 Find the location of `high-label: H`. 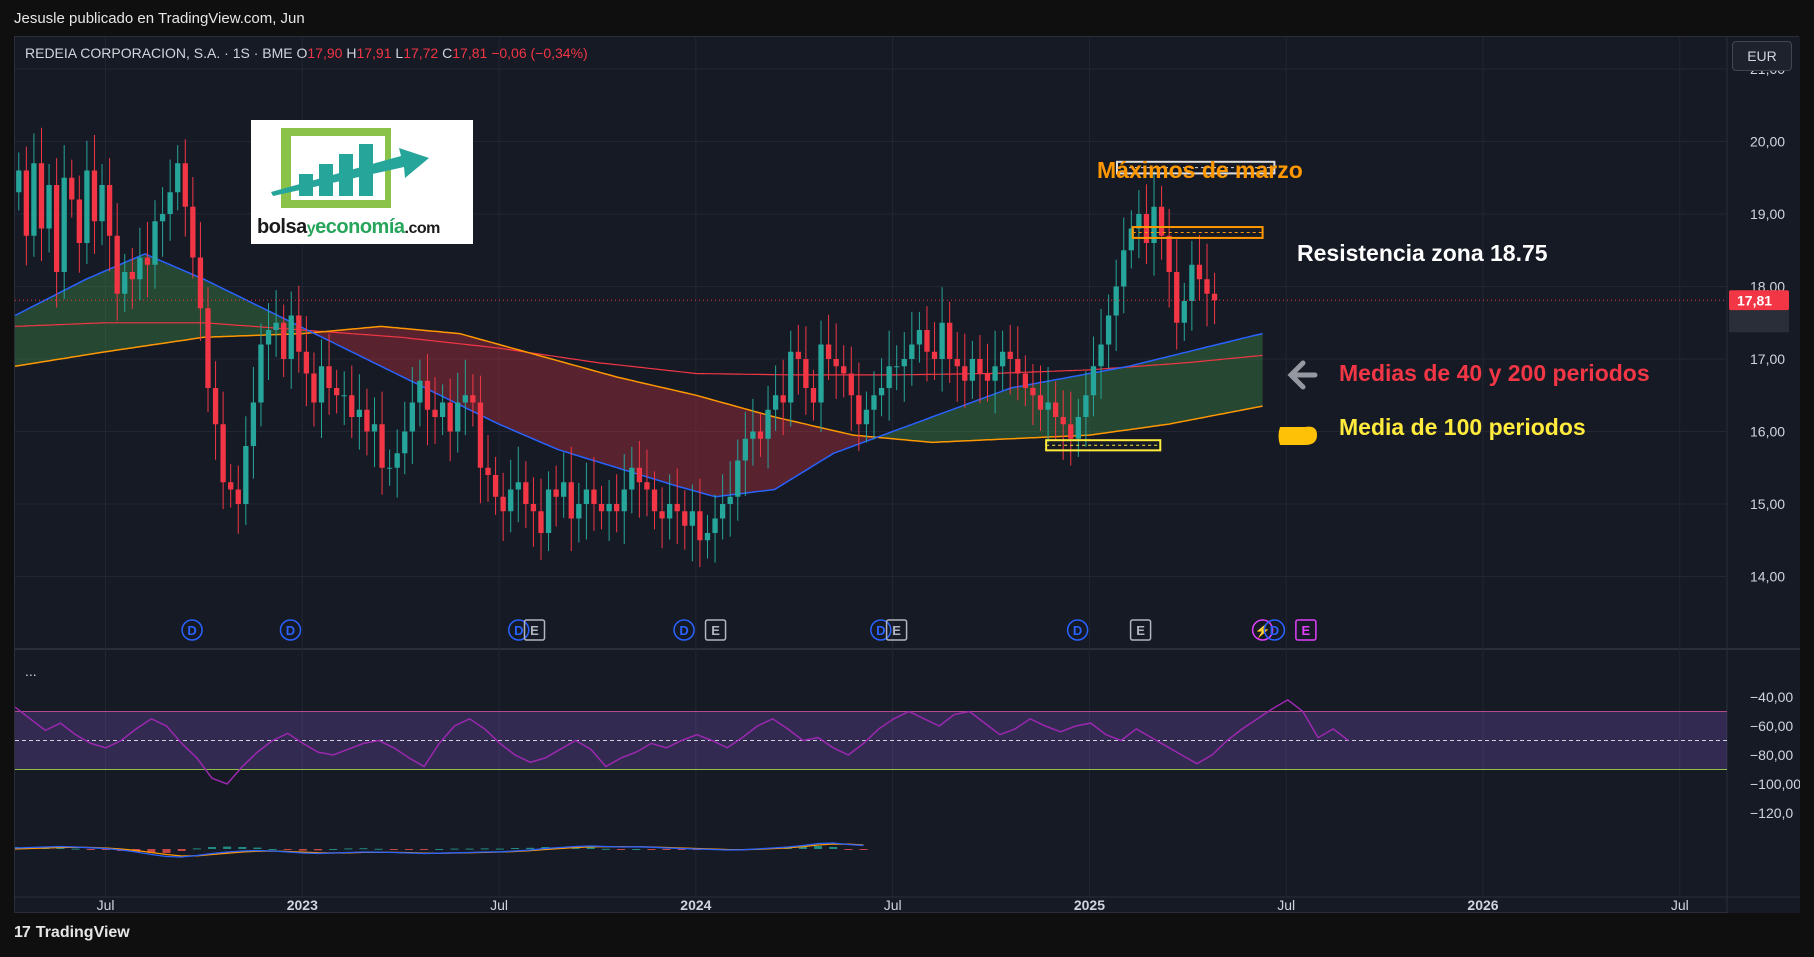

high-label: H is located at coordinates (351, 53).